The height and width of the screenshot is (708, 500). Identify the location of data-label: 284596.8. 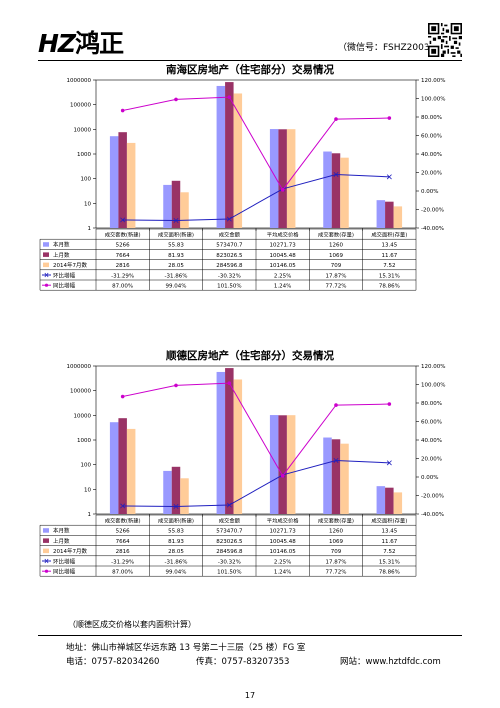
(229, 266).